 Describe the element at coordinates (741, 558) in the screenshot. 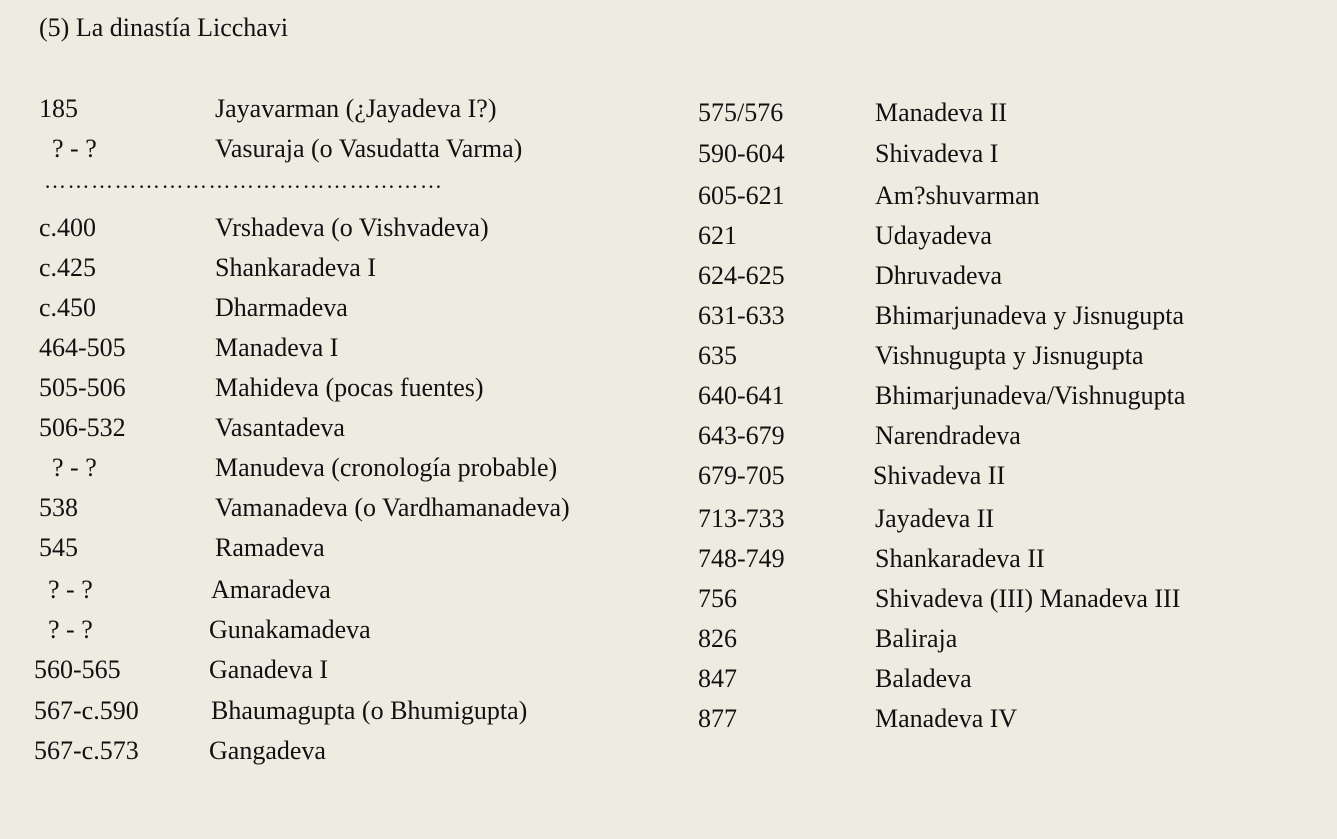

I see `reign-date: 748-749` at that location.